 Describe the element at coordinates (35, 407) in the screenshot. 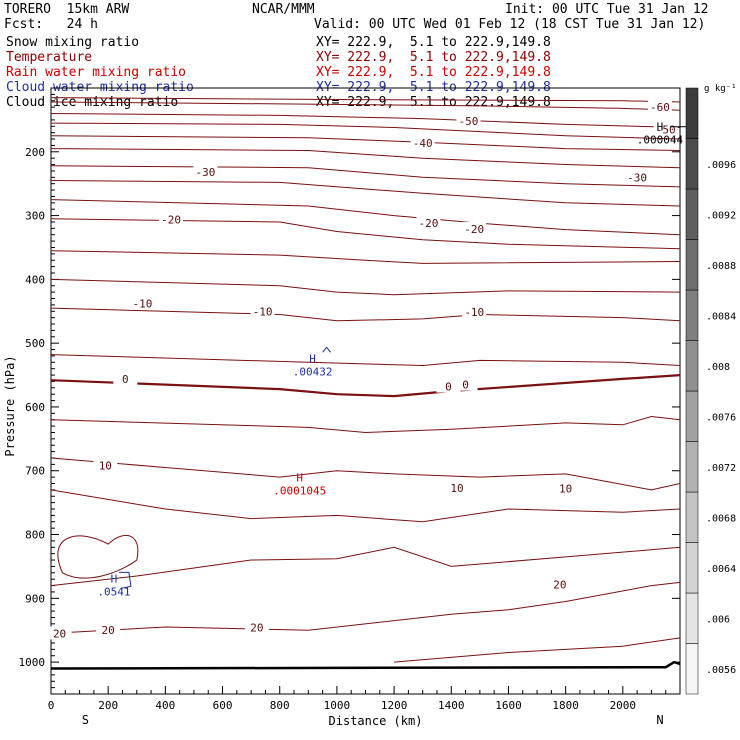

I see `y-tick-label-600: 600` at that location.